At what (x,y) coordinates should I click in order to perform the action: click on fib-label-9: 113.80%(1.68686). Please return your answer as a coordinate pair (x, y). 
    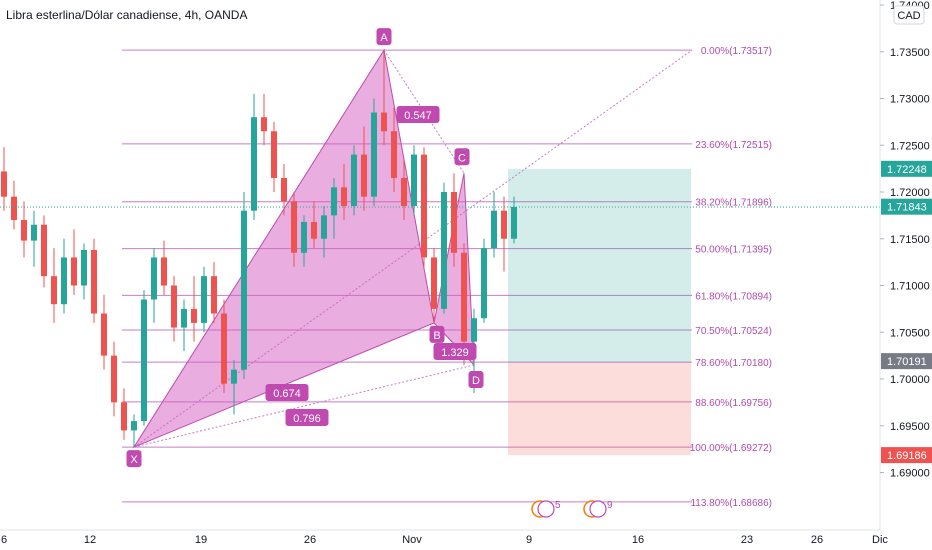
    Looking at the image, I should click on (731, 503).